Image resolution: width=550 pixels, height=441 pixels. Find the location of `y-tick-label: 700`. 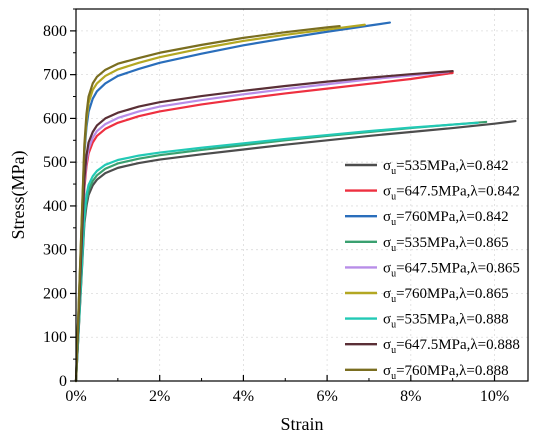

y-tick-label: 700 is located at coordinates (55, 75).